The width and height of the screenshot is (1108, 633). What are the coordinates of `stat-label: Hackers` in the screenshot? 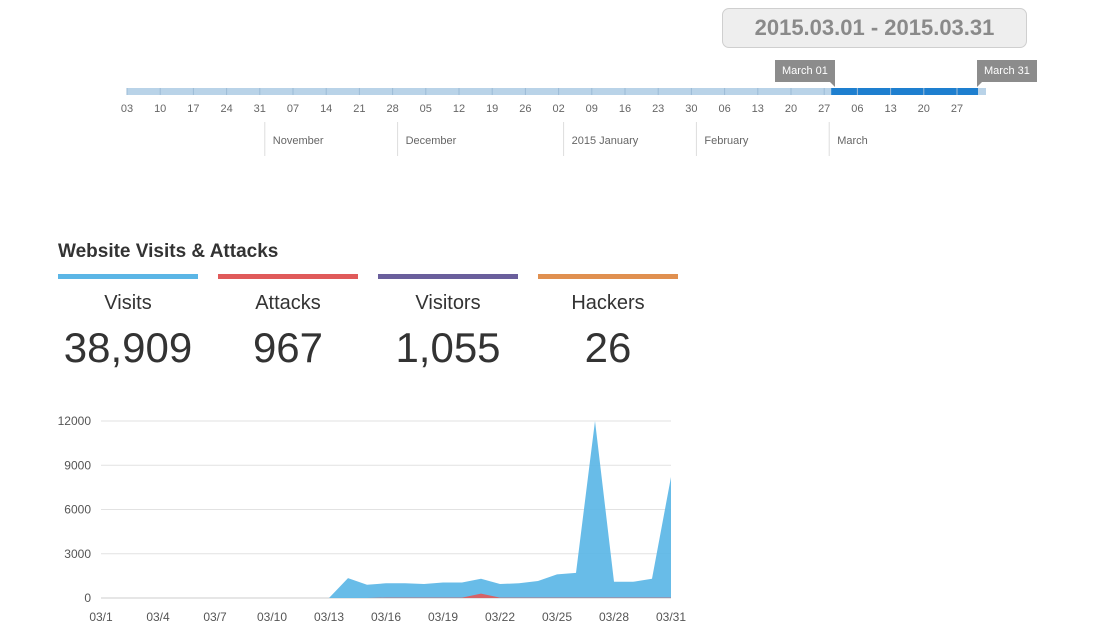 It's located at (608, 303).